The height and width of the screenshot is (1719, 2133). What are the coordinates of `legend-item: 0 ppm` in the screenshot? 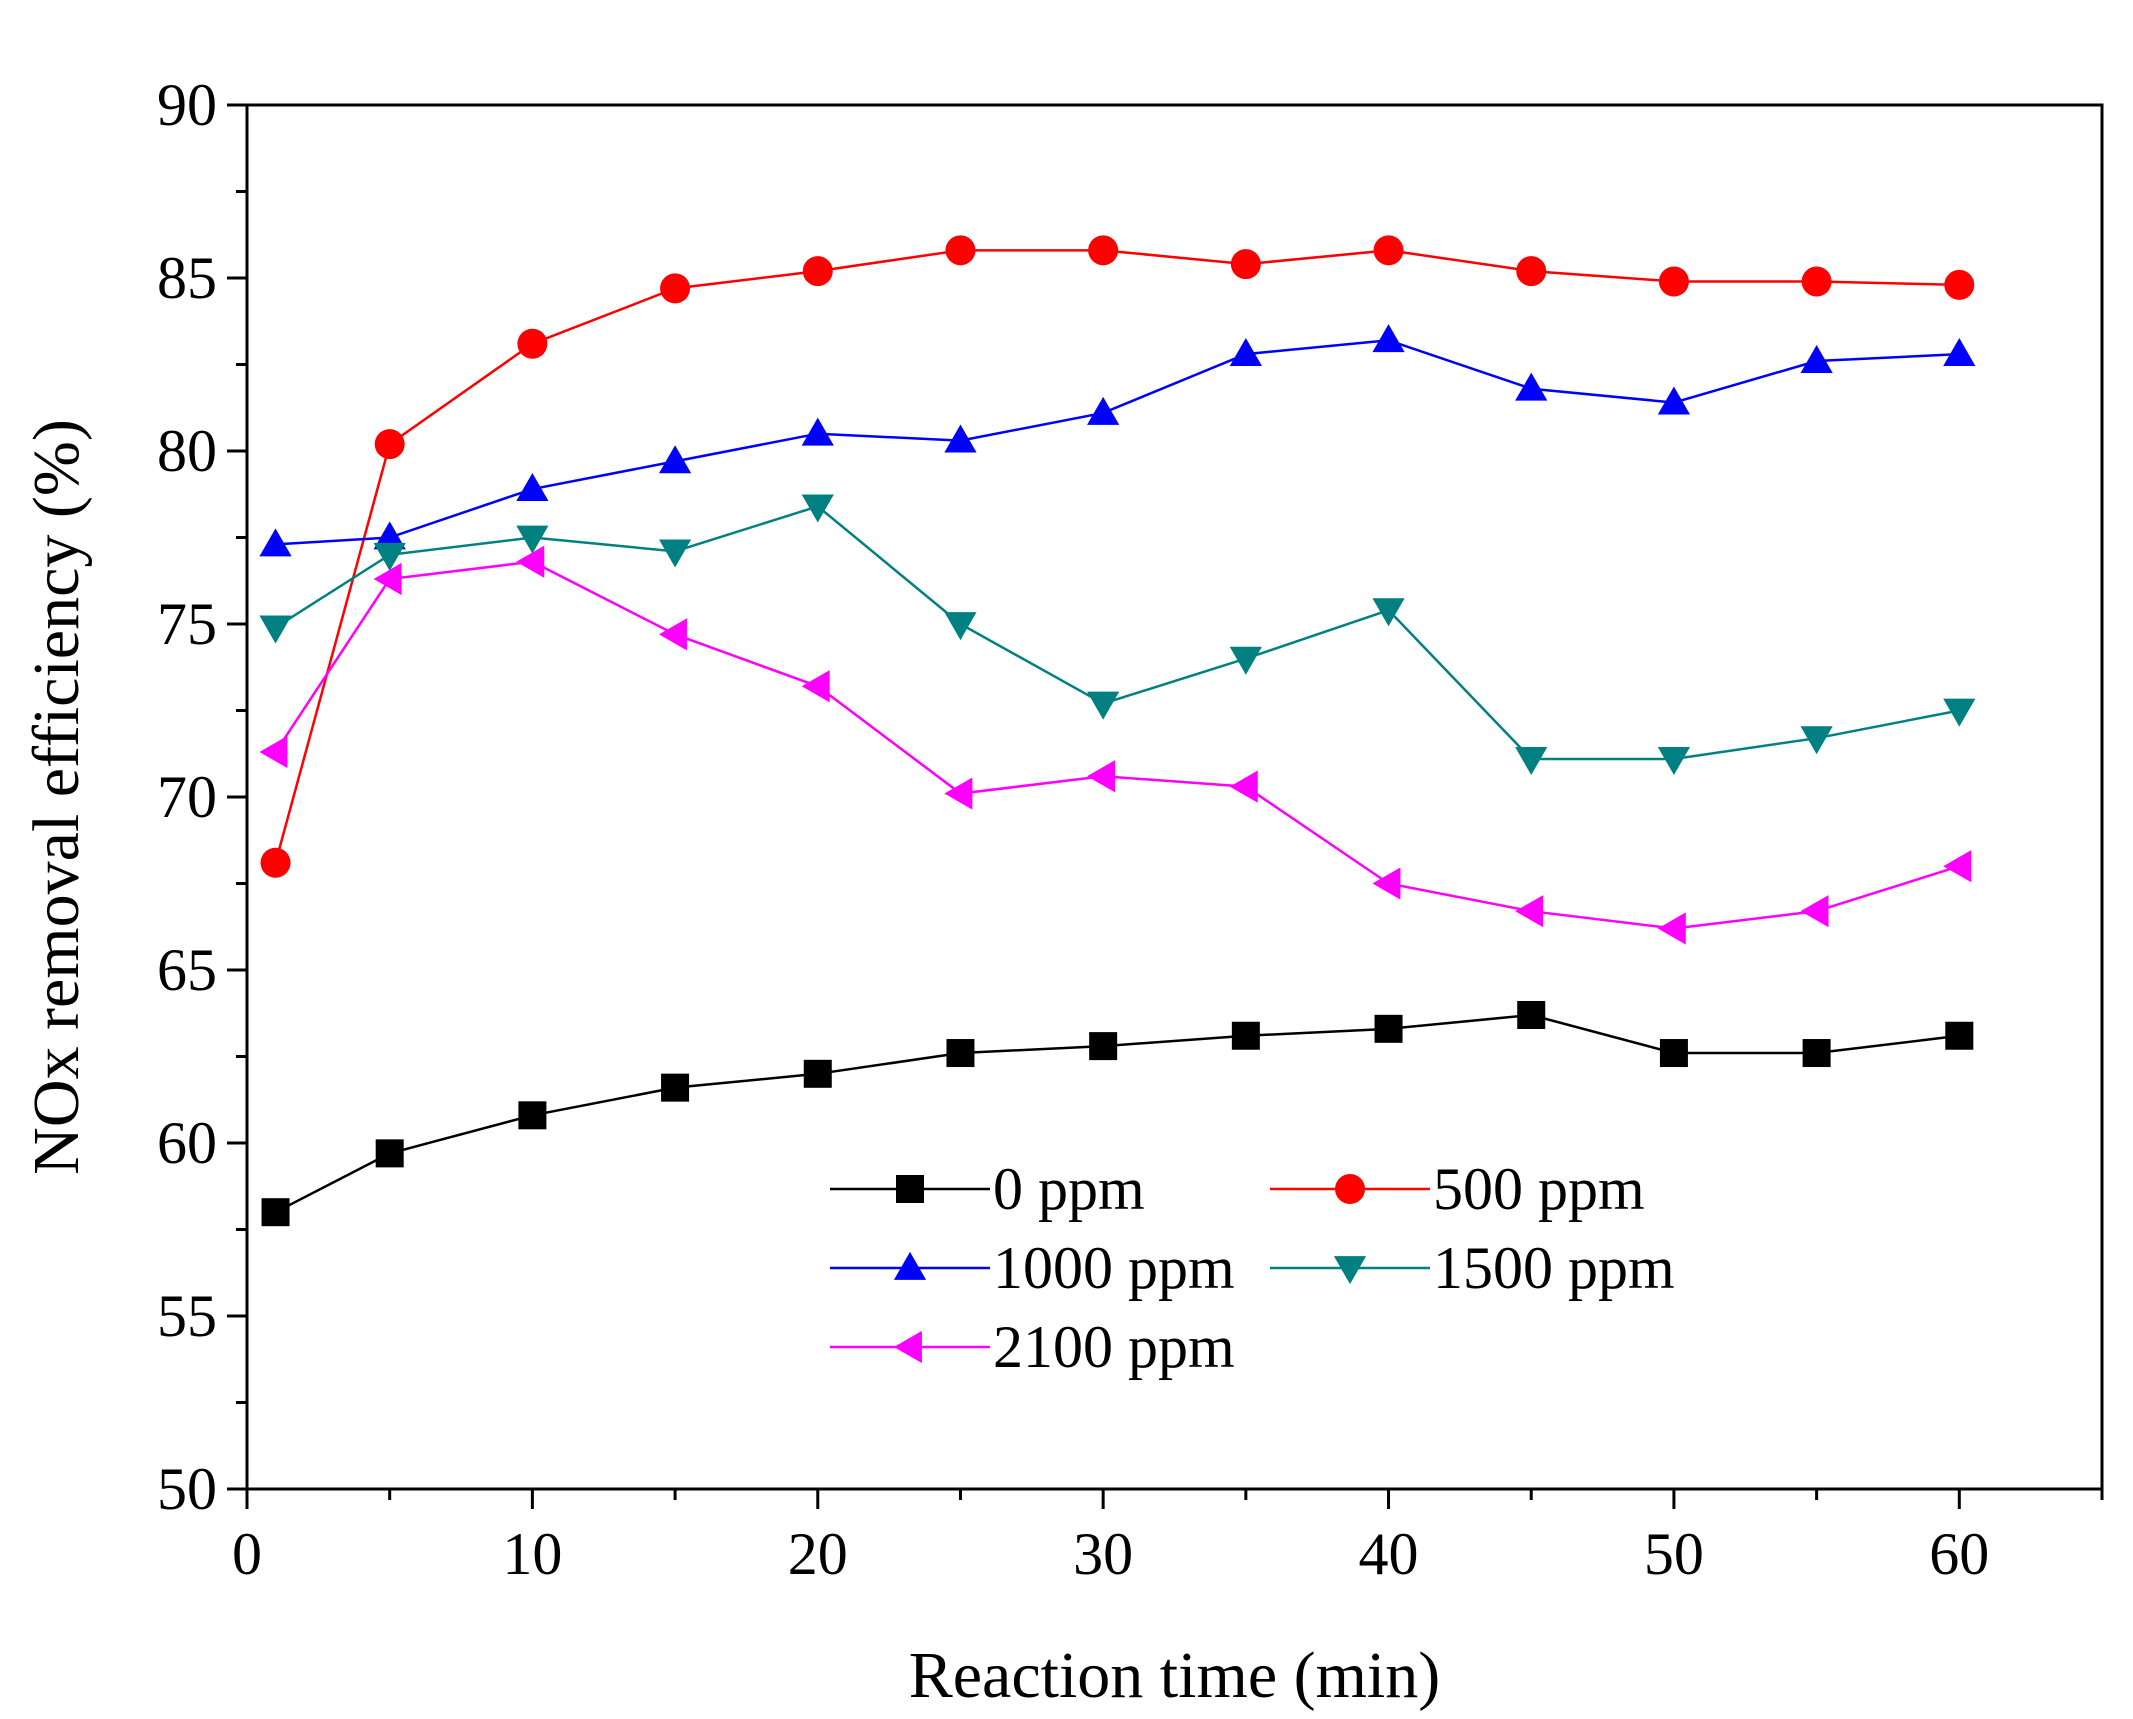 It's located at (987, 1189).